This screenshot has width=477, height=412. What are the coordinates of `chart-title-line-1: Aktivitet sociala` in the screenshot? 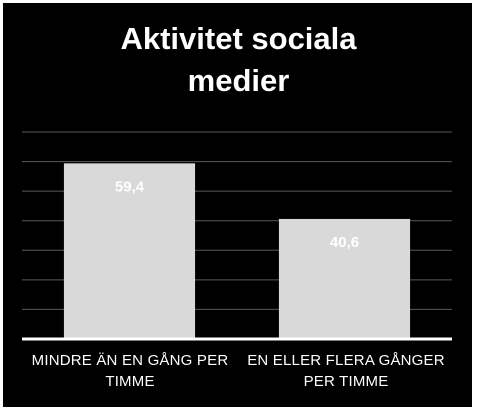 It's located at (238, 38).